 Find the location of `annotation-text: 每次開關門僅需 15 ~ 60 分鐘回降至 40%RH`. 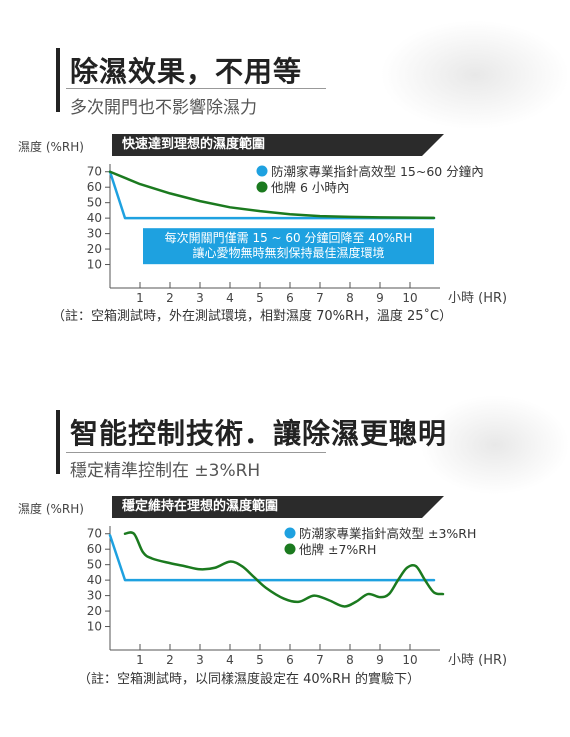

annotation-text: 每次開關門僅需 15 ~ 60 分鐘回降至 40%RH is located at coordinates (289, 237).